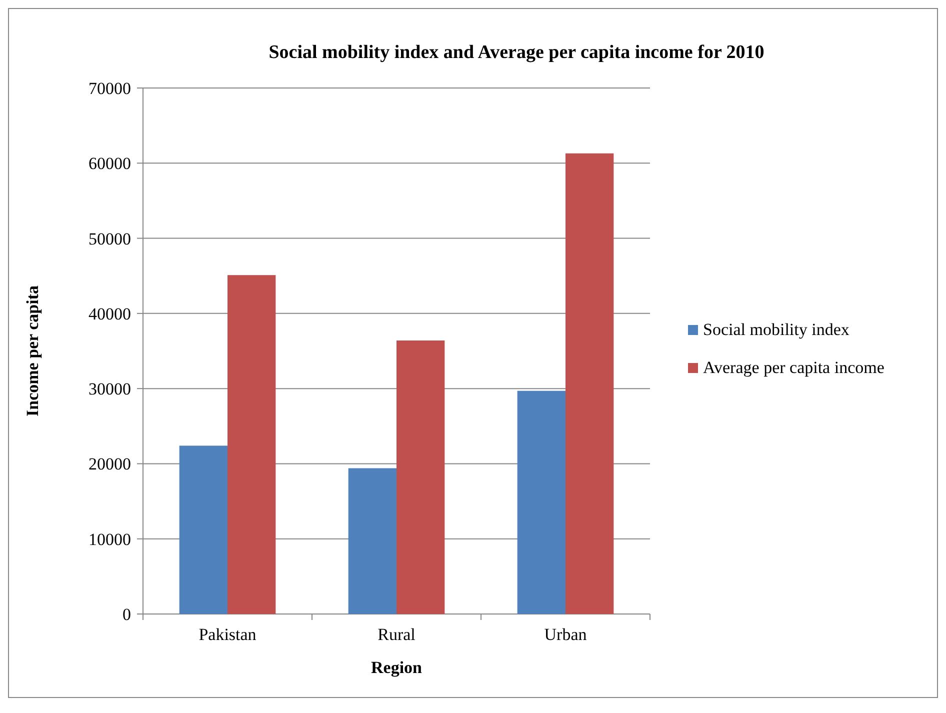 This screenshot has width=946, height=713. Describe the element at coordinates (566, 634) in the screenshot. I see `x-tick-label: Urban` at that location.